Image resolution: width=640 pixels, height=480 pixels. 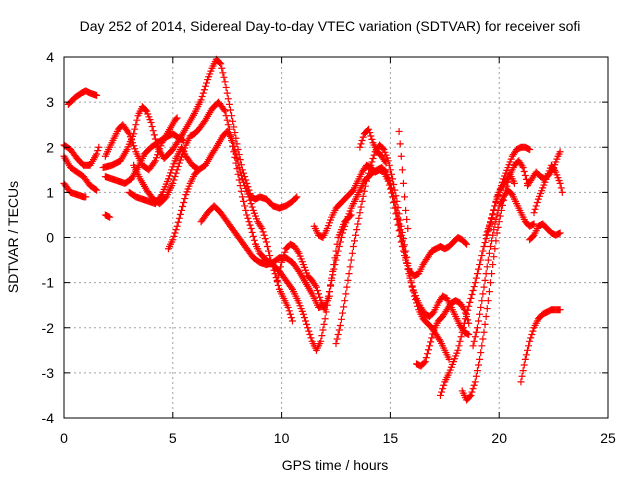 I want to click on y-tick-label: 4, so click(x=50, y=57).